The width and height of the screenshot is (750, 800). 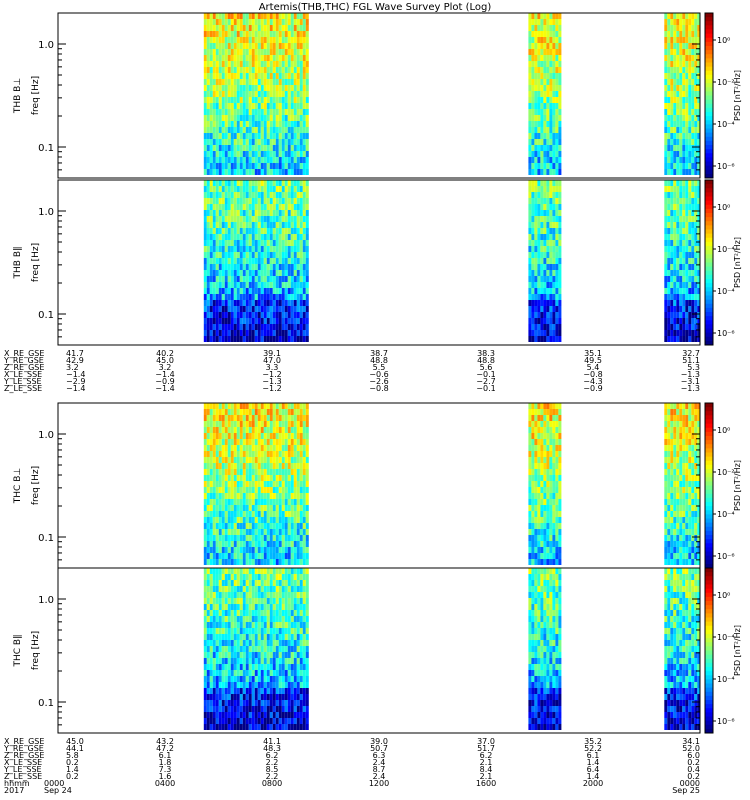 I want to click on panel-yunit: freq [Hz], so click(x=36, y=262).